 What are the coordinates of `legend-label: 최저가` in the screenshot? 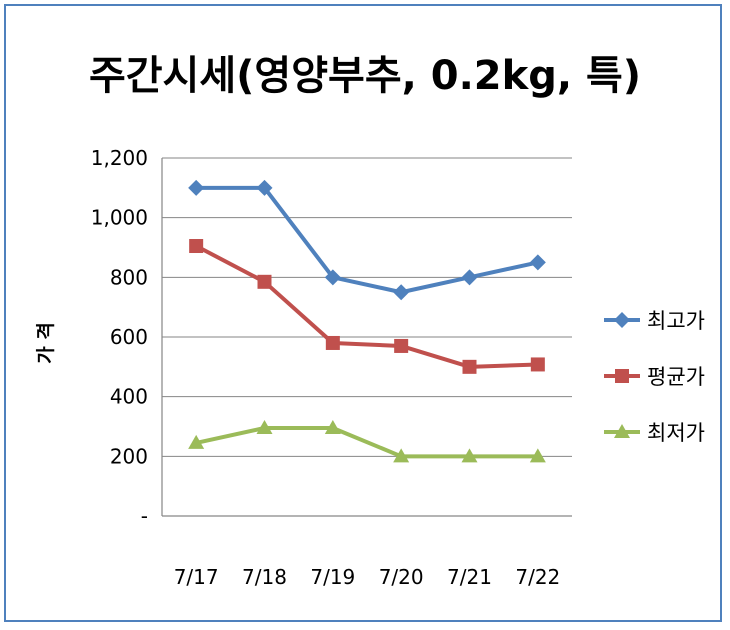 It's located at (676, 433).